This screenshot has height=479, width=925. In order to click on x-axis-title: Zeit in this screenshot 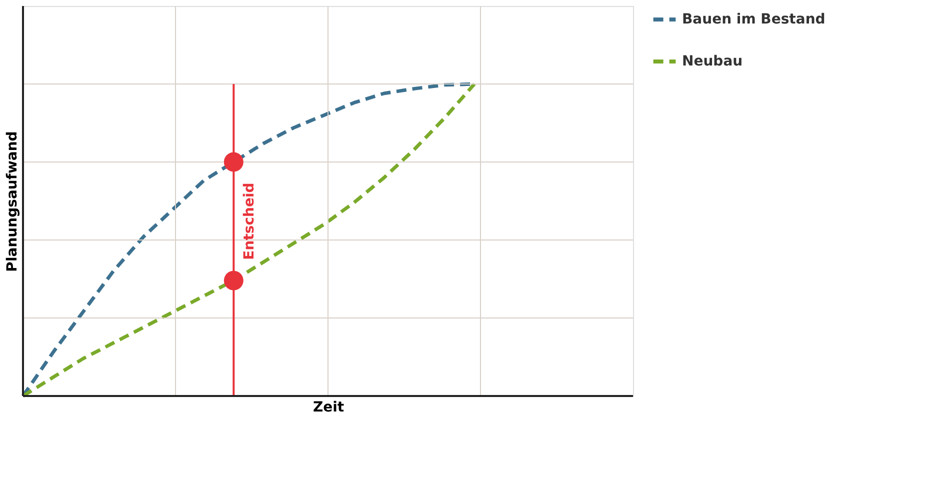, I will do `click(328, 408)`.